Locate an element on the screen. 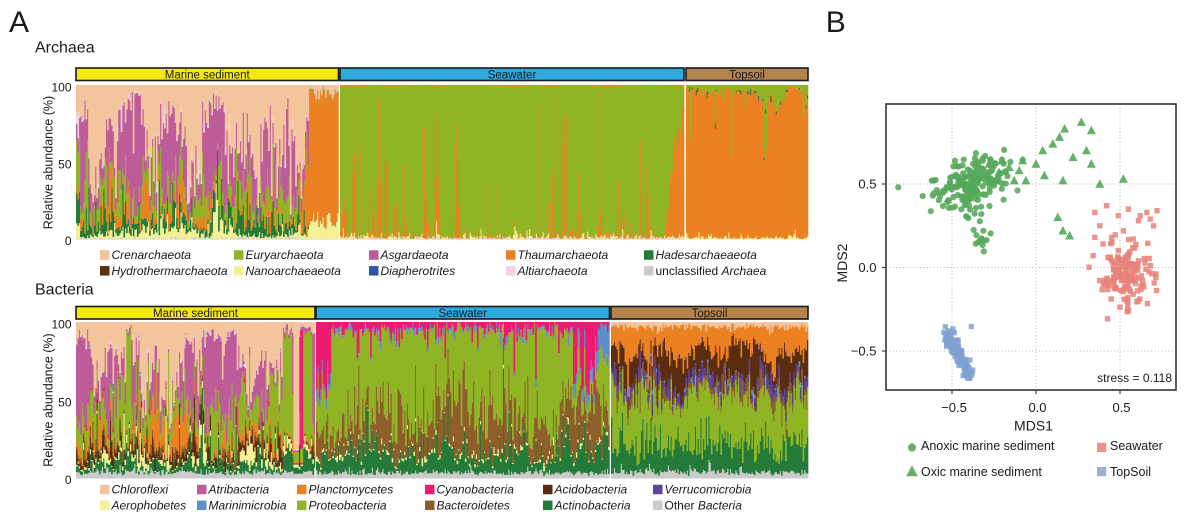  svg-text: unclassified Archaea is located at coordinates (711, 271).